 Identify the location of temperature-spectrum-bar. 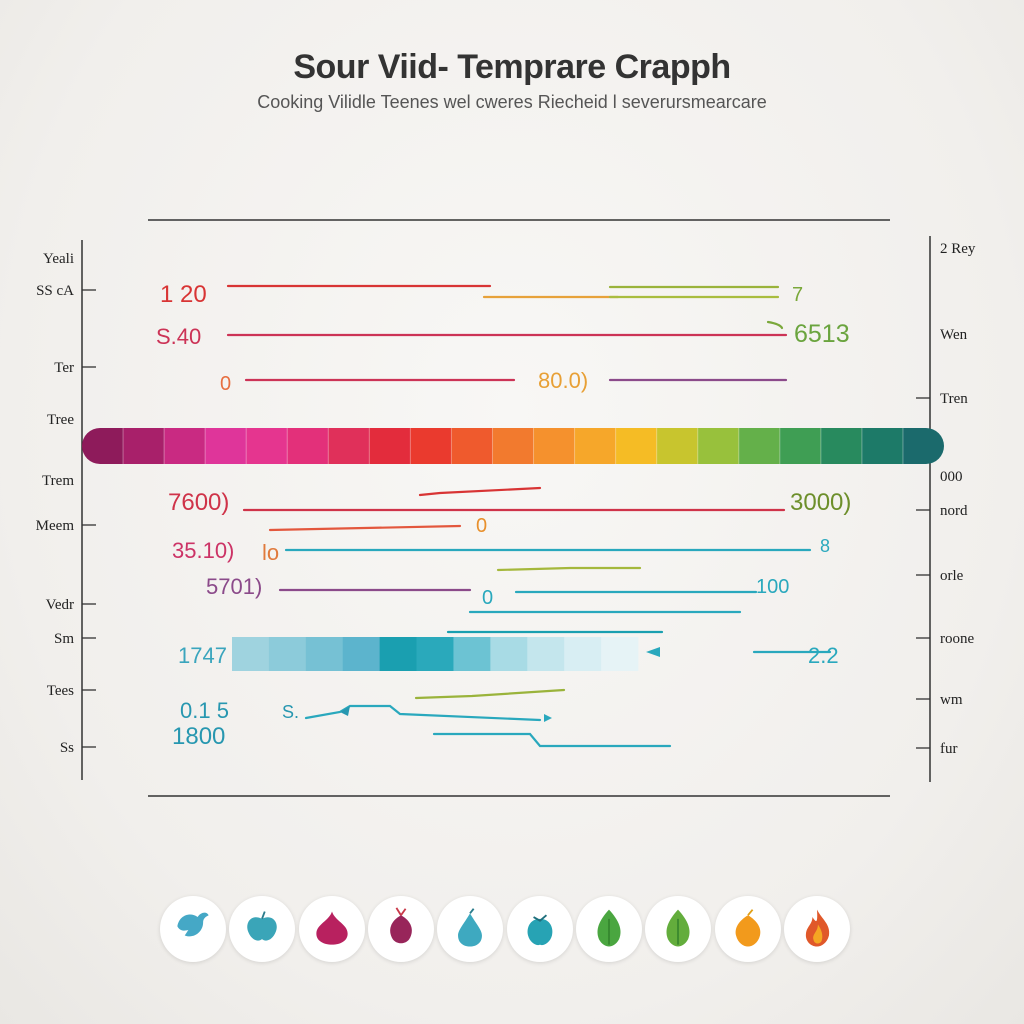
(513, 446).